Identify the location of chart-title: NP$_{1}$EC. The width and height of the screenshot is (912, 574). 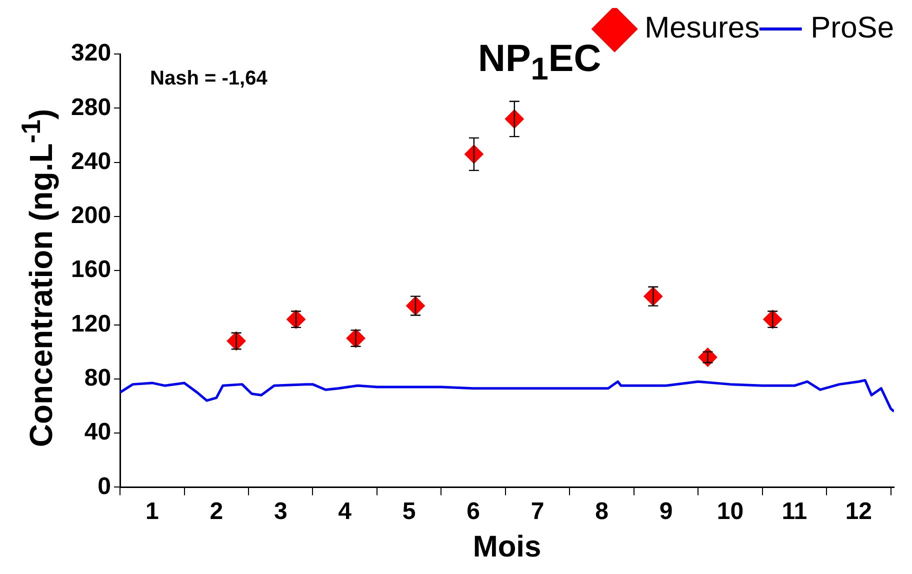
(540, 63).